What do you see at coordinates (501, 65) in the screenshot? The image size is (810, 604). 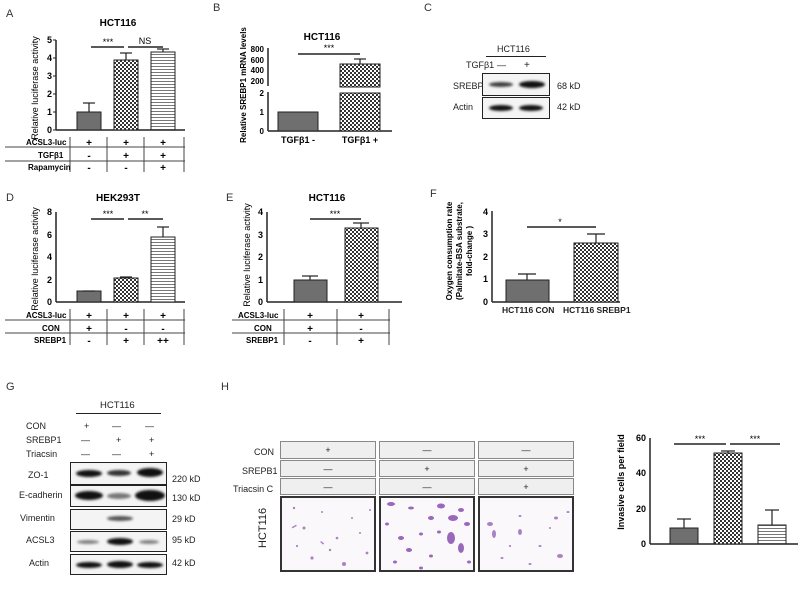 I see `treatment-value: —` at bounding box center [501, 65].